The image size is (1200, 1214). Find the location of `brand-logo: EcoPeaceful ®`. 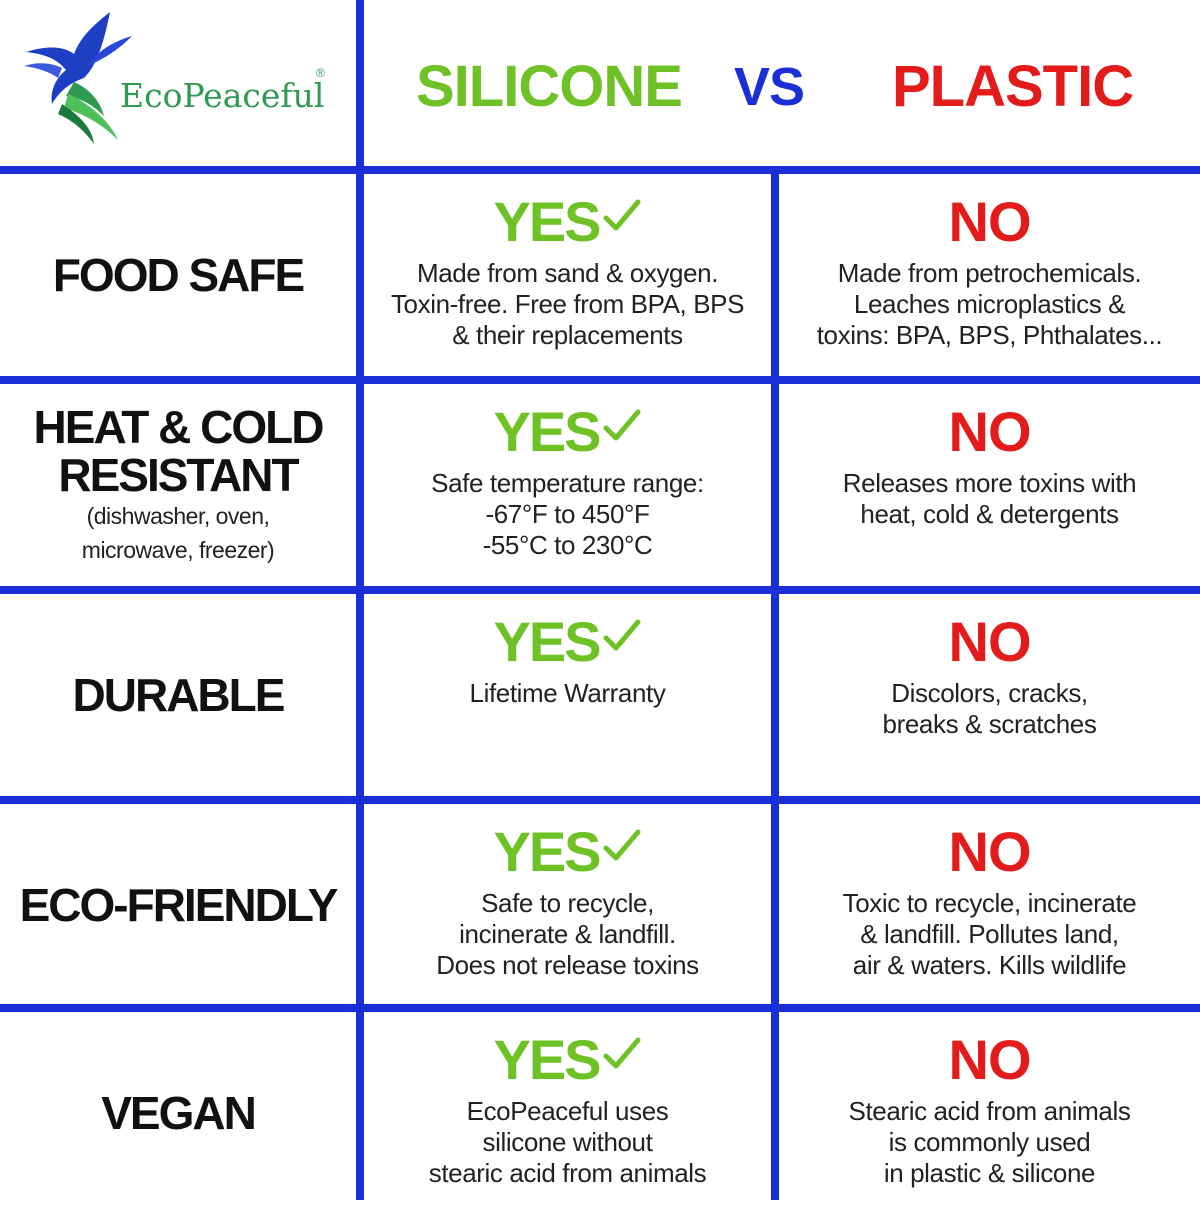

brand-logo: EcoPeaceful ® is located at coordinates (182, 78).